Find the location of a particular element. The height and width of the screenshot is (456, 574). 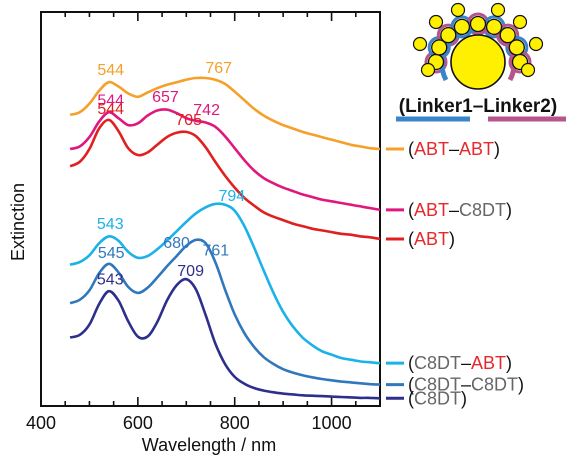

legend-entry-1: (ABT–ABT) is located at coordinates (454, 149).